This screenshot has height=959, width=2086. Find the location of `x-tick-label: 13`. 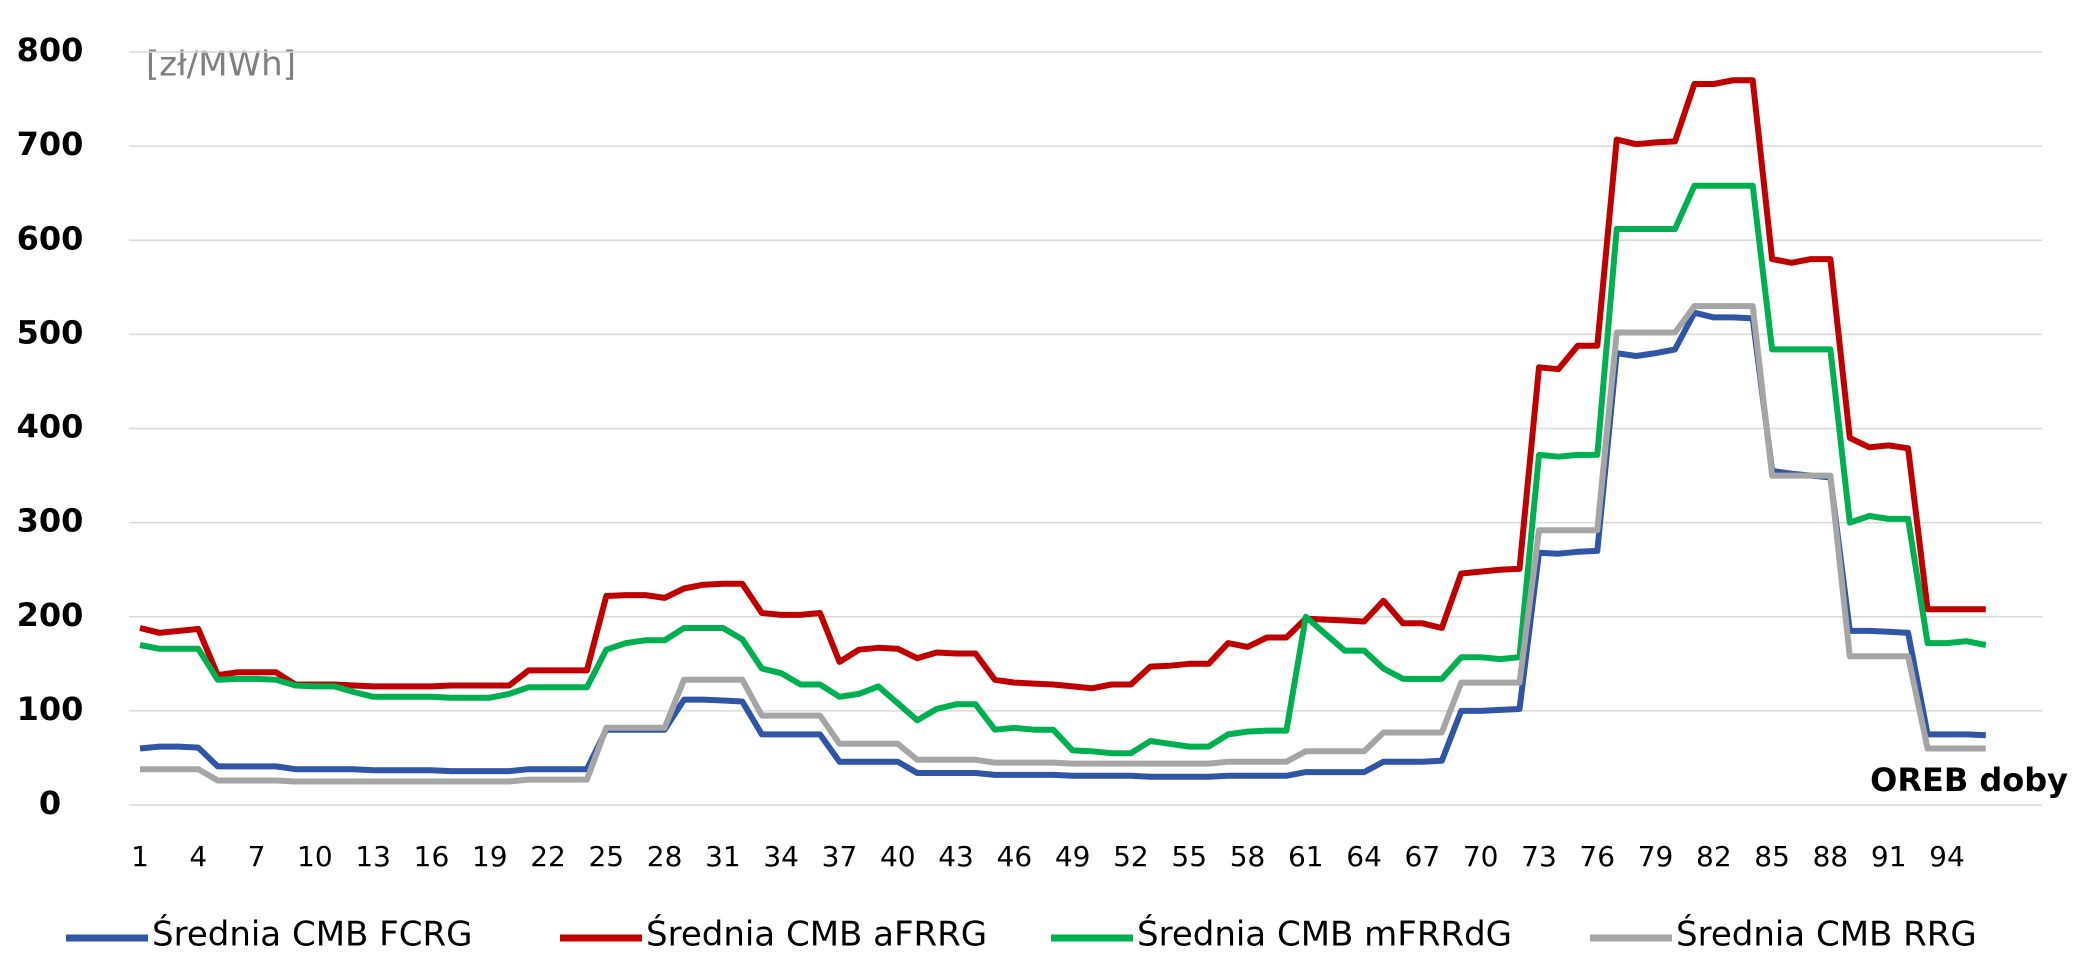

x-tick-label: 13 is located at coordinates (373, 856).